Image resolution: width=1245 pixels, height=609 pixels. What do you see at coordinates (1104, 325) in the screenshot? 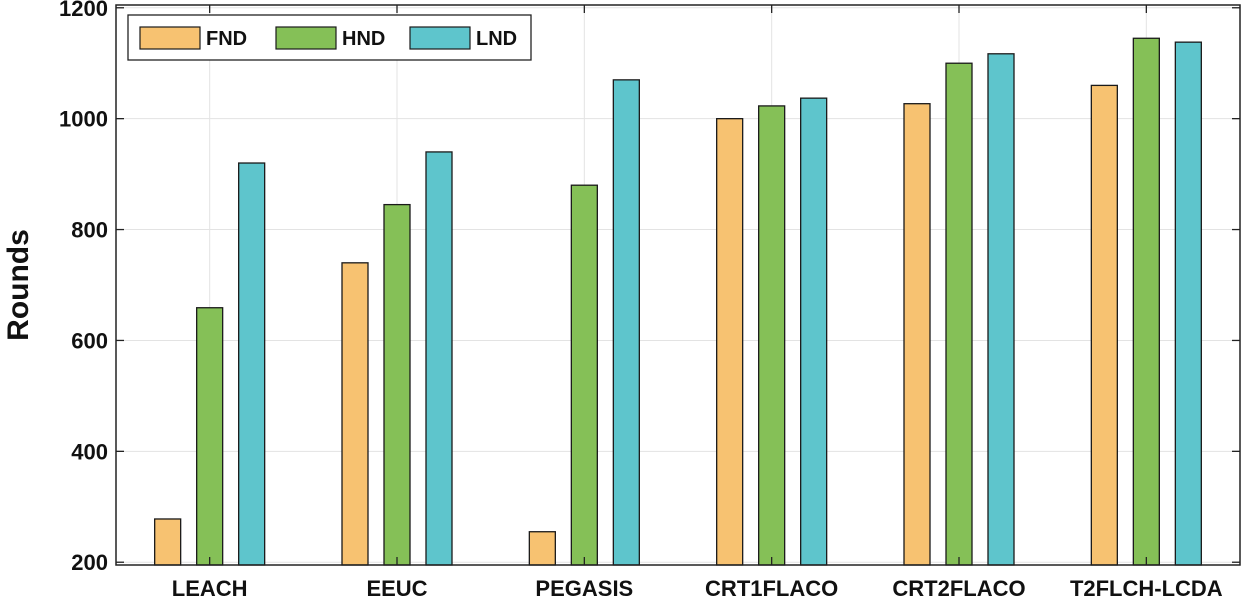
I see `bar-fnd-t2flch-lcda` at bounding box center [1104, 325].